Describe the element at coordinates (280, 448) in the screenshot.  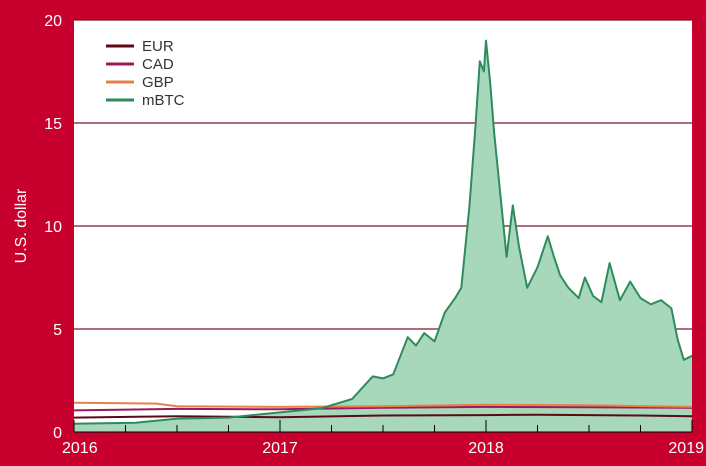
I see `x-tick-label: 2017` at that location.